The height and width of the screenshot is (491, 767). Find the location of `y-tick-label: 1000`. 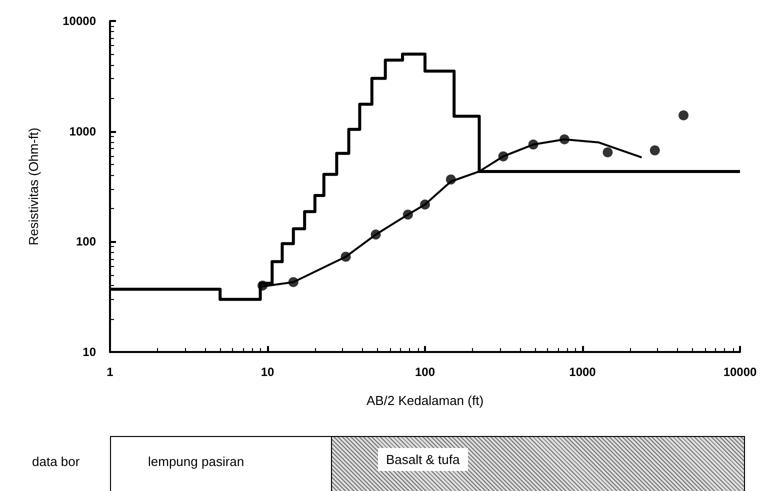

y-tick-label: 1000 is located at coordinates (82, 131).